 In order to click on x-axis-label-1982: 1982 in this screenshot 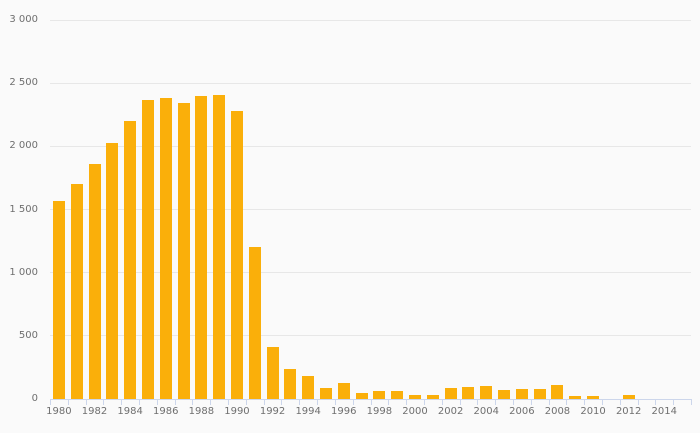, I will do `click(94, 411)`.